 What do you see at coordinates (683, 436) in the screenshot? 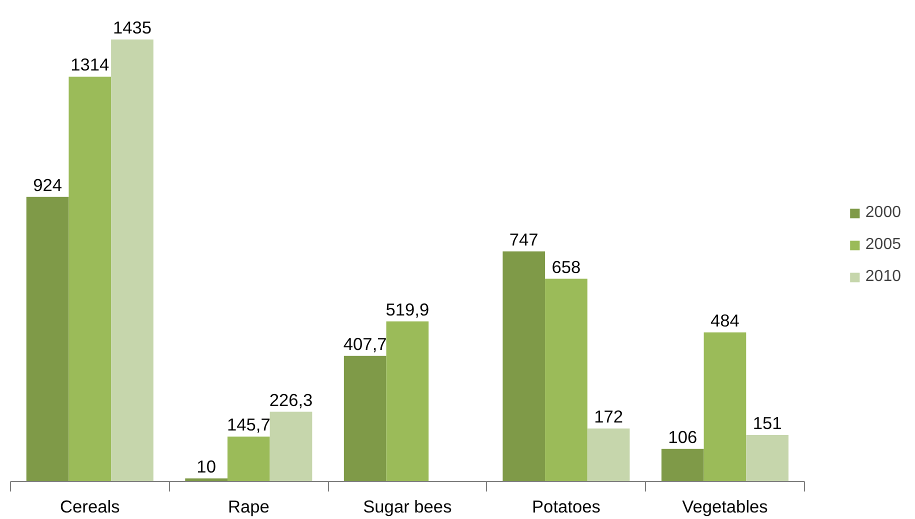
I see `data-label: 106` at bounding box center [683, 436].